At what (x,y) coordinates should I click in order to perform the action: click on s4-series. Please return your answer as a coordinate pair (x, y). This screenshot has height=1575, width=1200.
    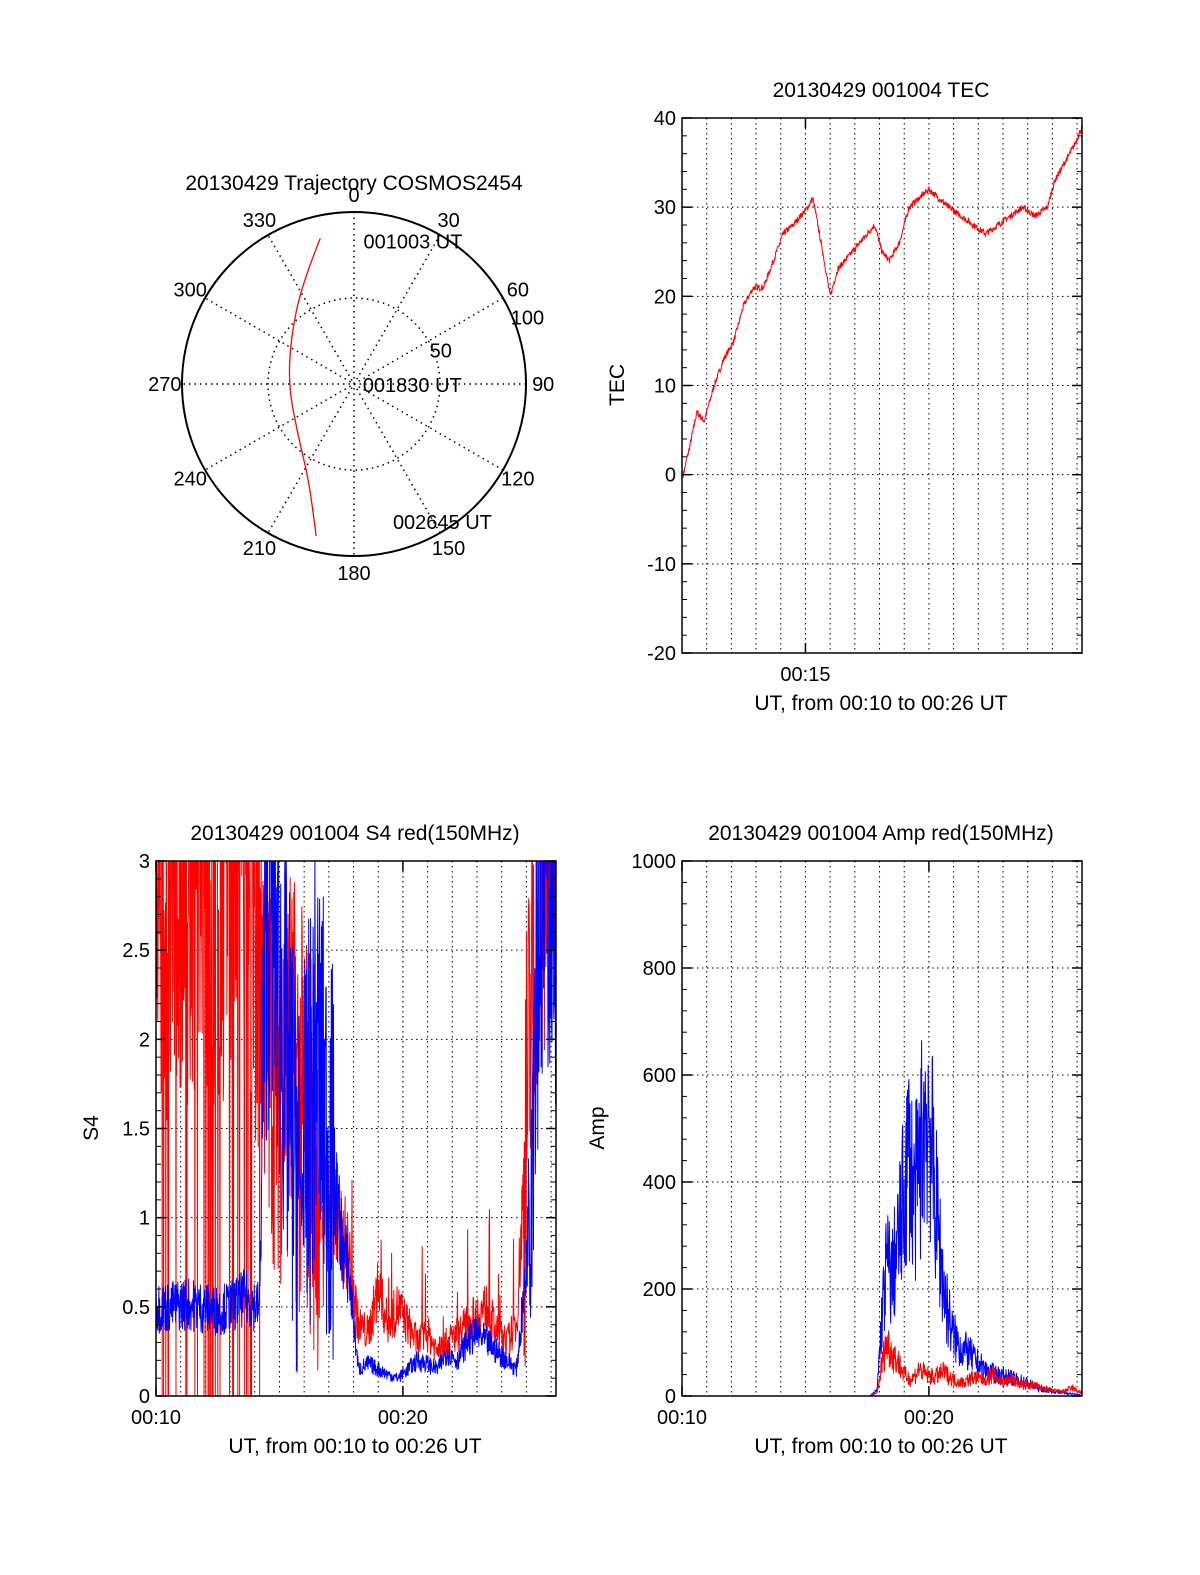
    Looking at the image, I should click on (356, 1128).